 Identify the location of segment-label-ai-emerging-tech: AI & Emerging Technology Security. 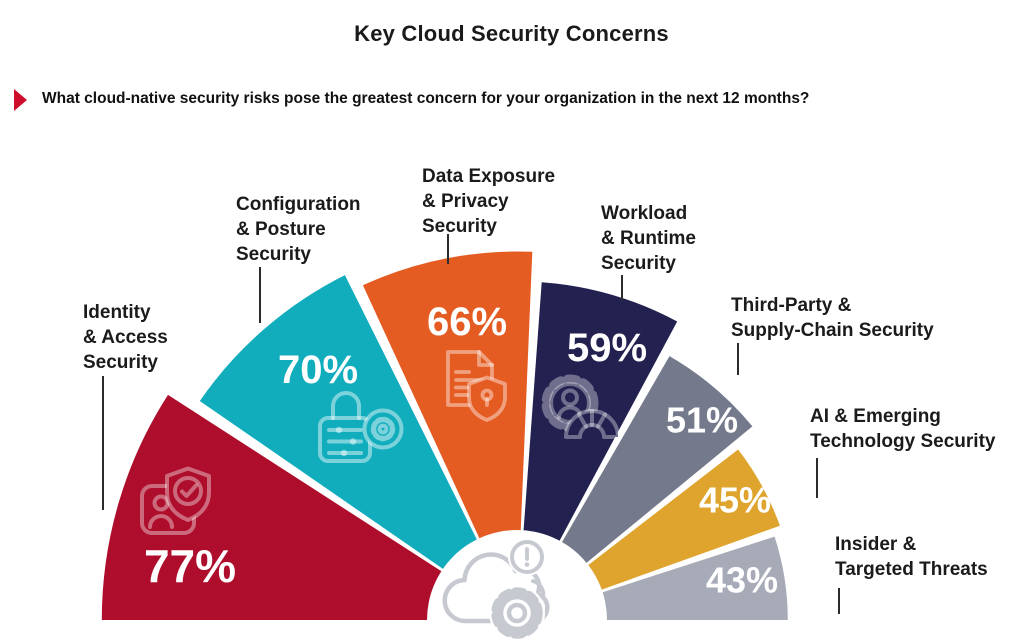
(903, 429).